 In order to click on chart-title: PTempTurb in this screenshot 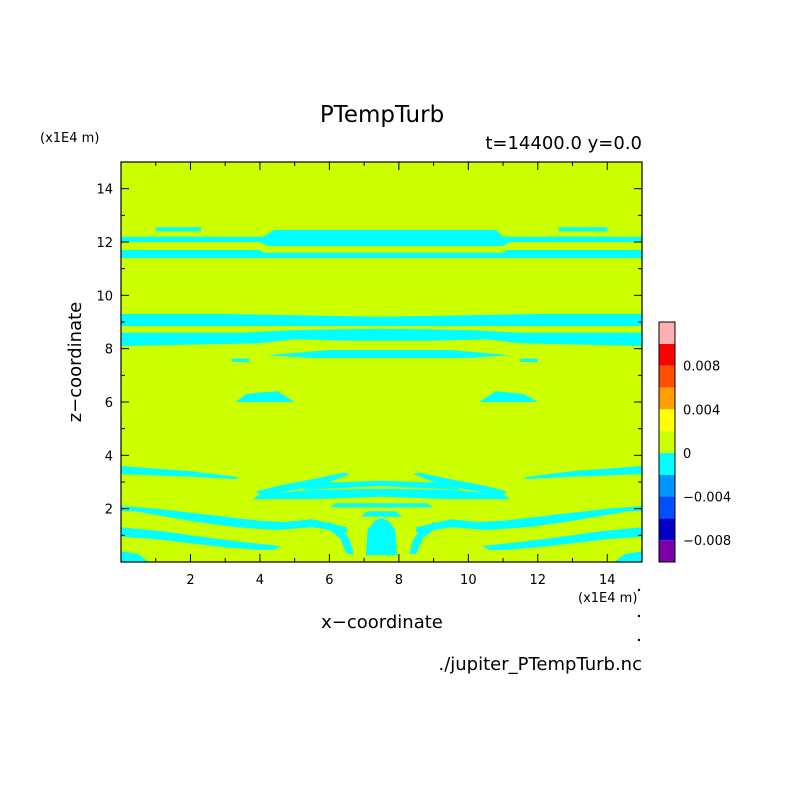, I will do `click(382, 115)`.